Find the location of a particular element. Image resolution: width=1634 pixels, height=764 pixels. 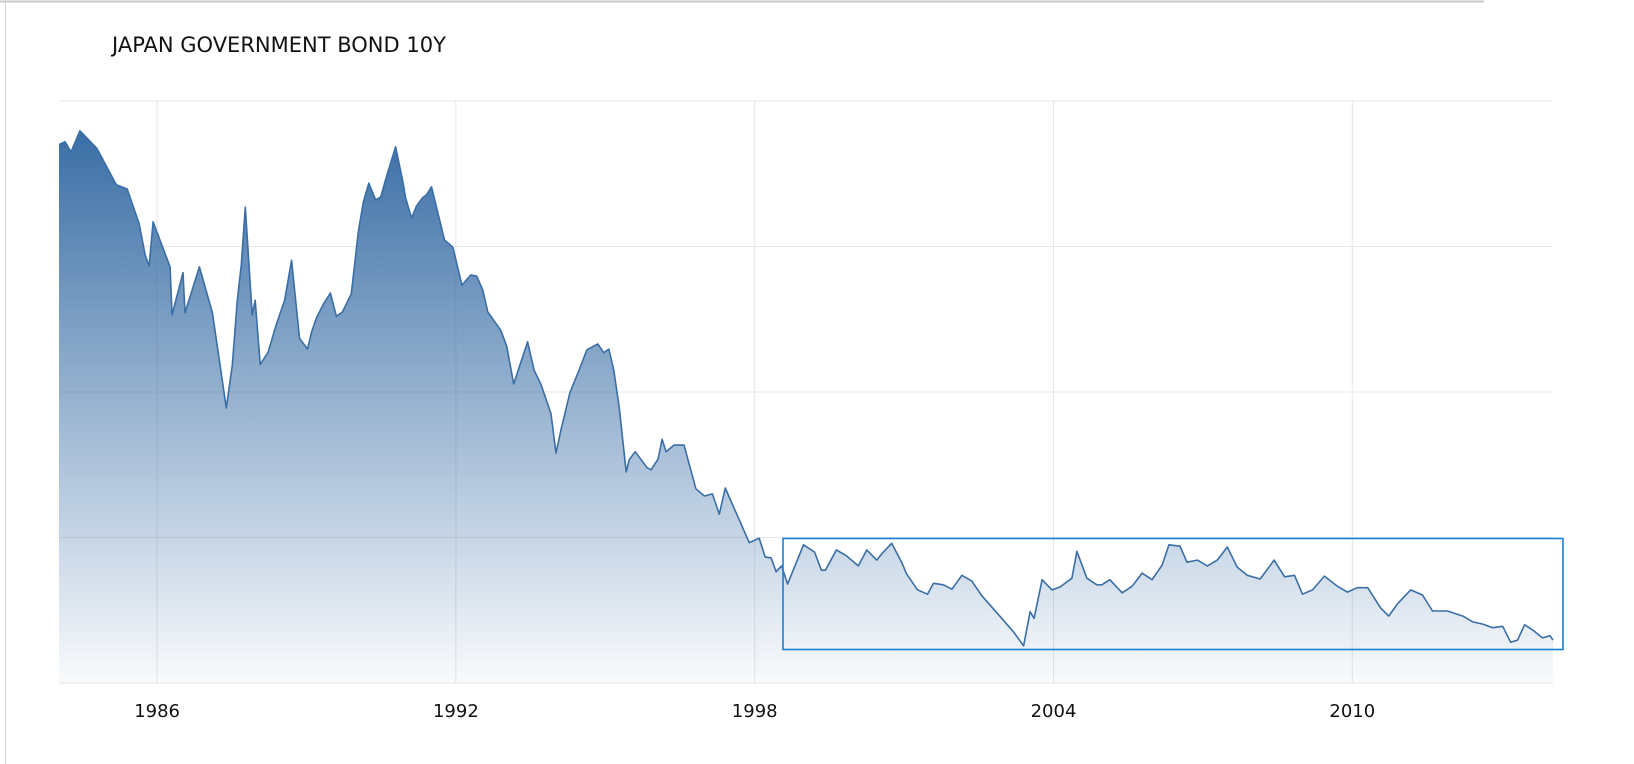

chart-title: JAPAN GOVERNMENT BOND 10Y is located at coordinates (278, 45).